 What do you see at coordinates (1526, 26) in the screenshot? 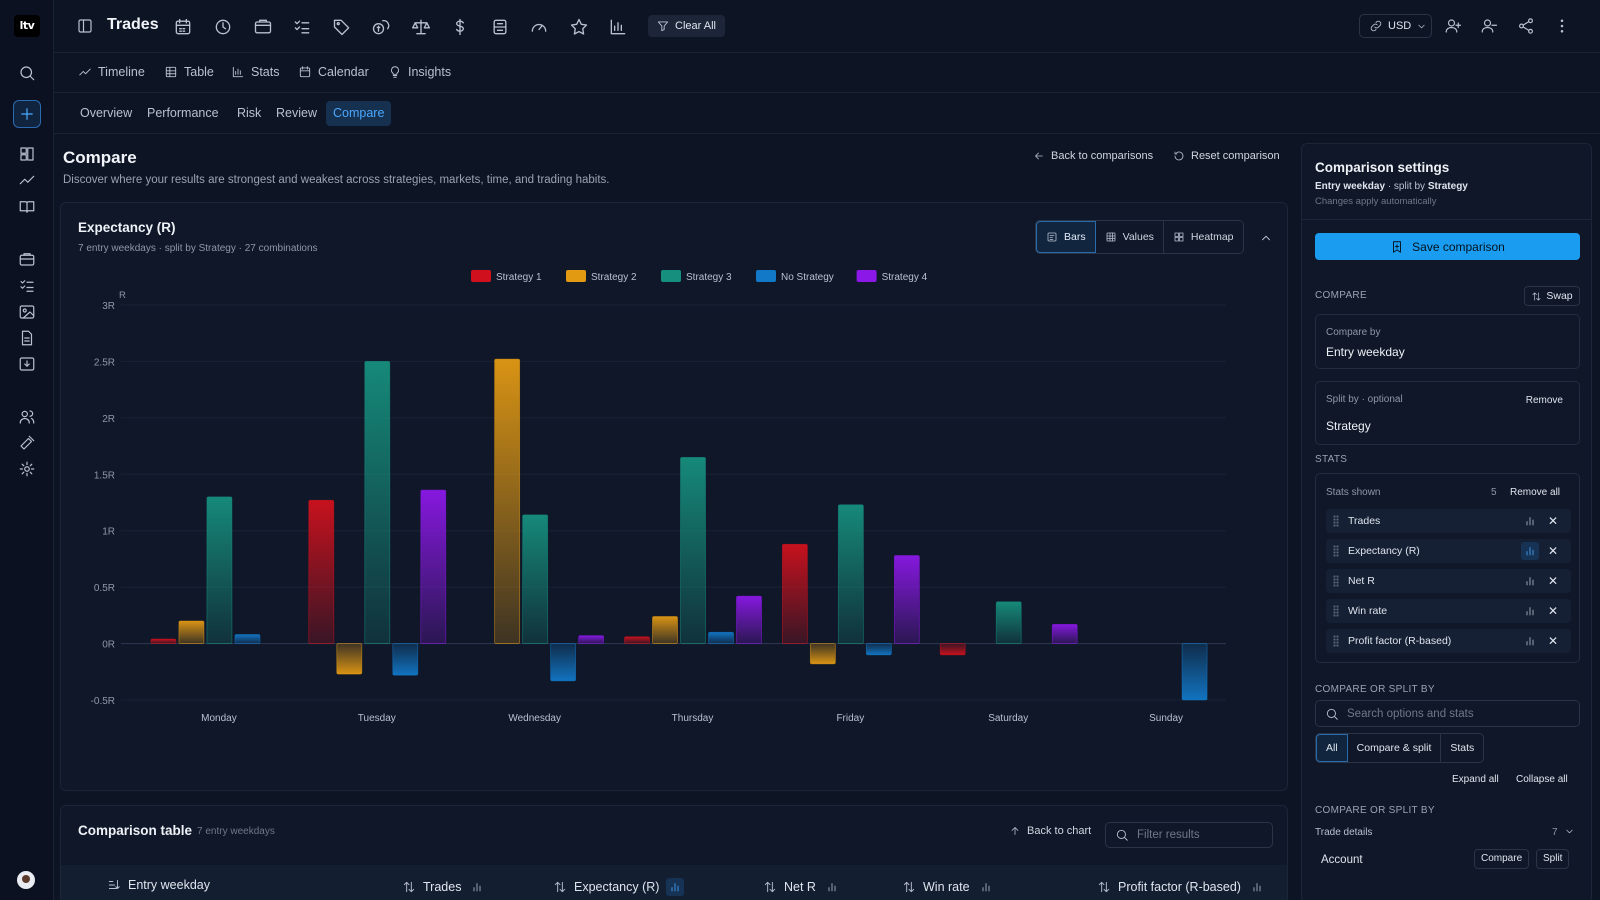
I see `share-icon` at bounding box center [1526, 26].